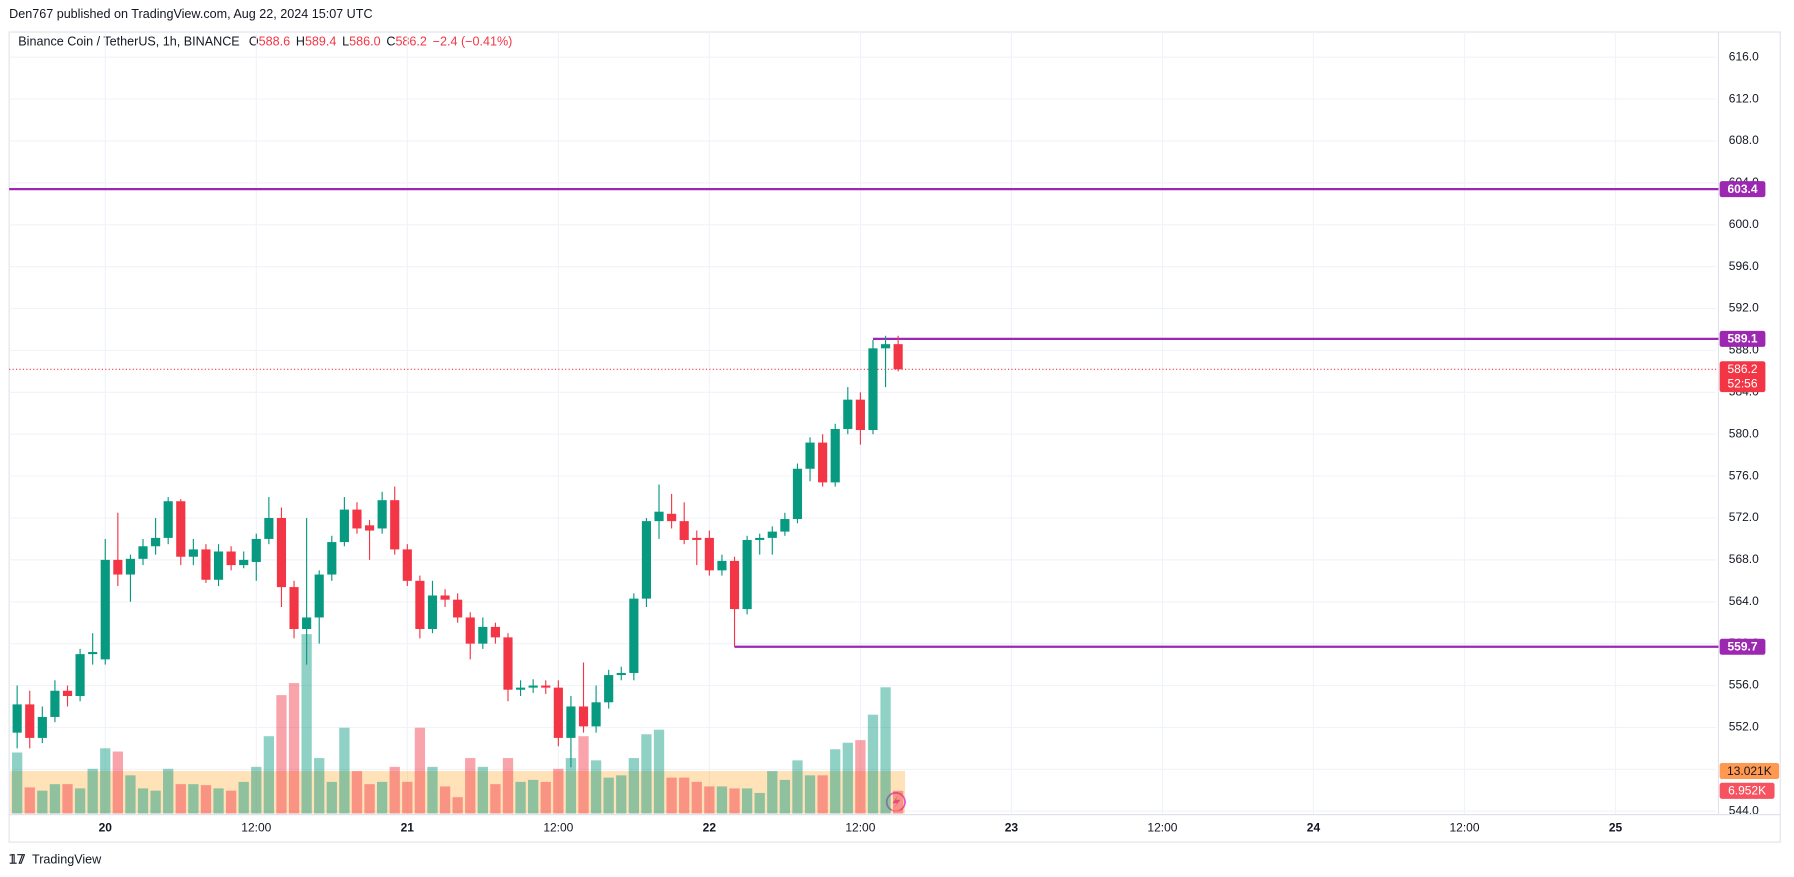 Image resolution: width=1794 pixels, height=877 pixels. What do you see at coordinates (458, 792) in the screenshot?
I see `volume-ma-area` at bounding box center [458, 792].